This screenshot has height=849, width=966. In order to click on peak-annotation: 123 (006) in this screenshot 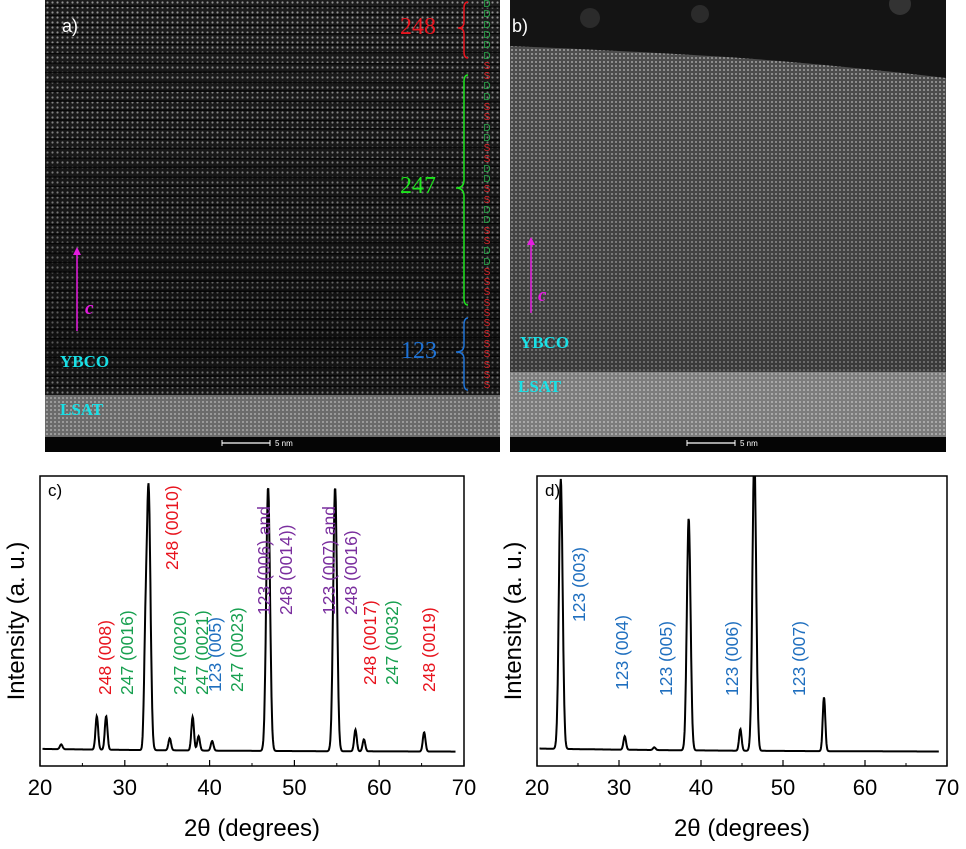, I will do `click(732, 658)`.